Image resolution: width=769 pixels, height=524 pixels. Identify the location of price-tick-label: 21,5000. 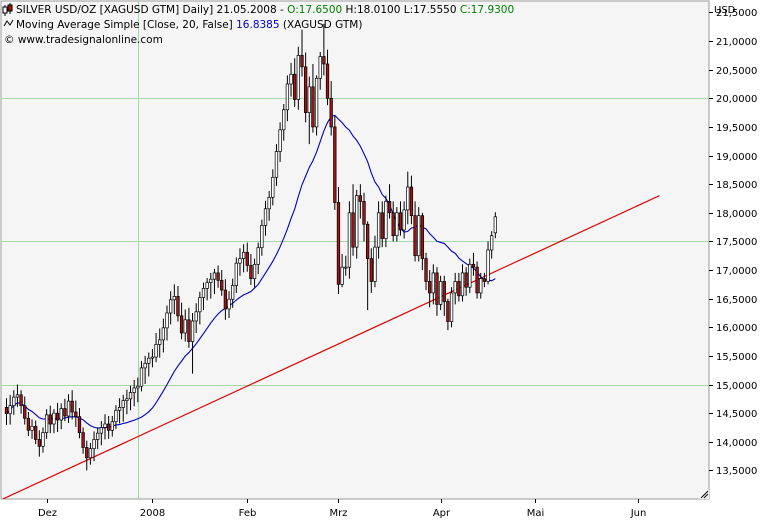
(736, 13).